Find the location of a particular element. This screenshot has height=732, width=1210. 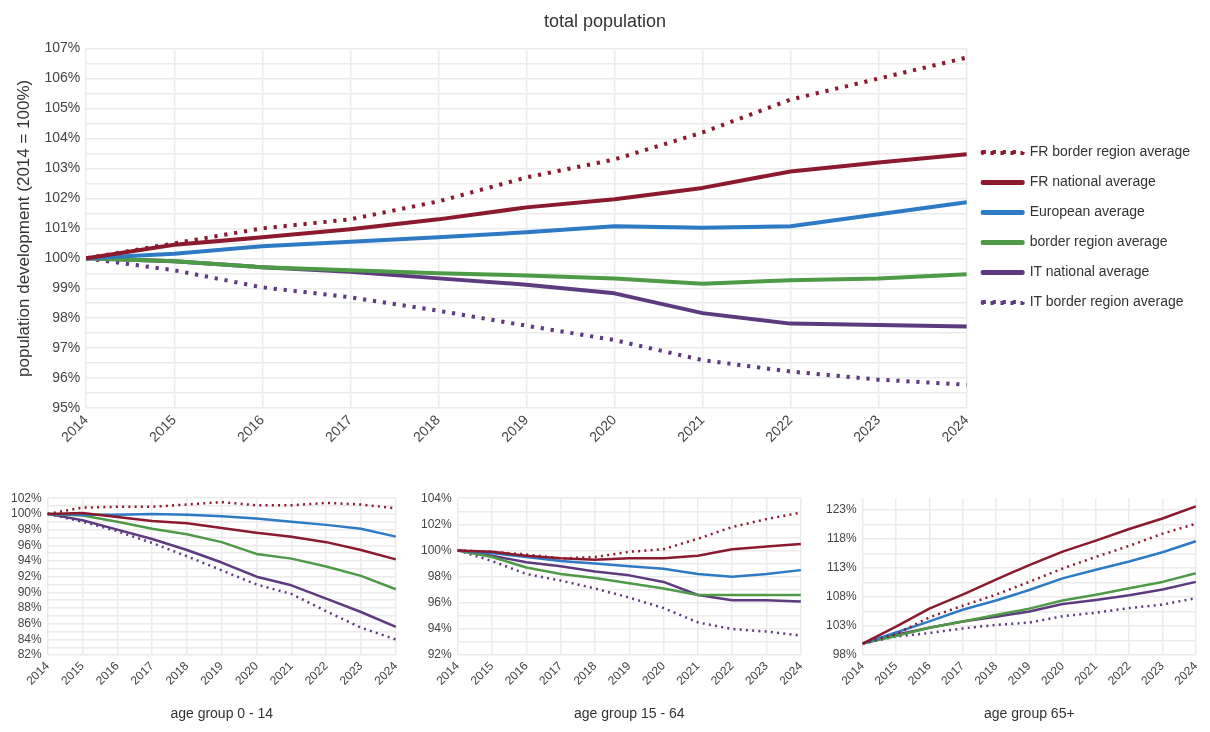

legend-label: IT border region average is located at coordinates (1106, 301).